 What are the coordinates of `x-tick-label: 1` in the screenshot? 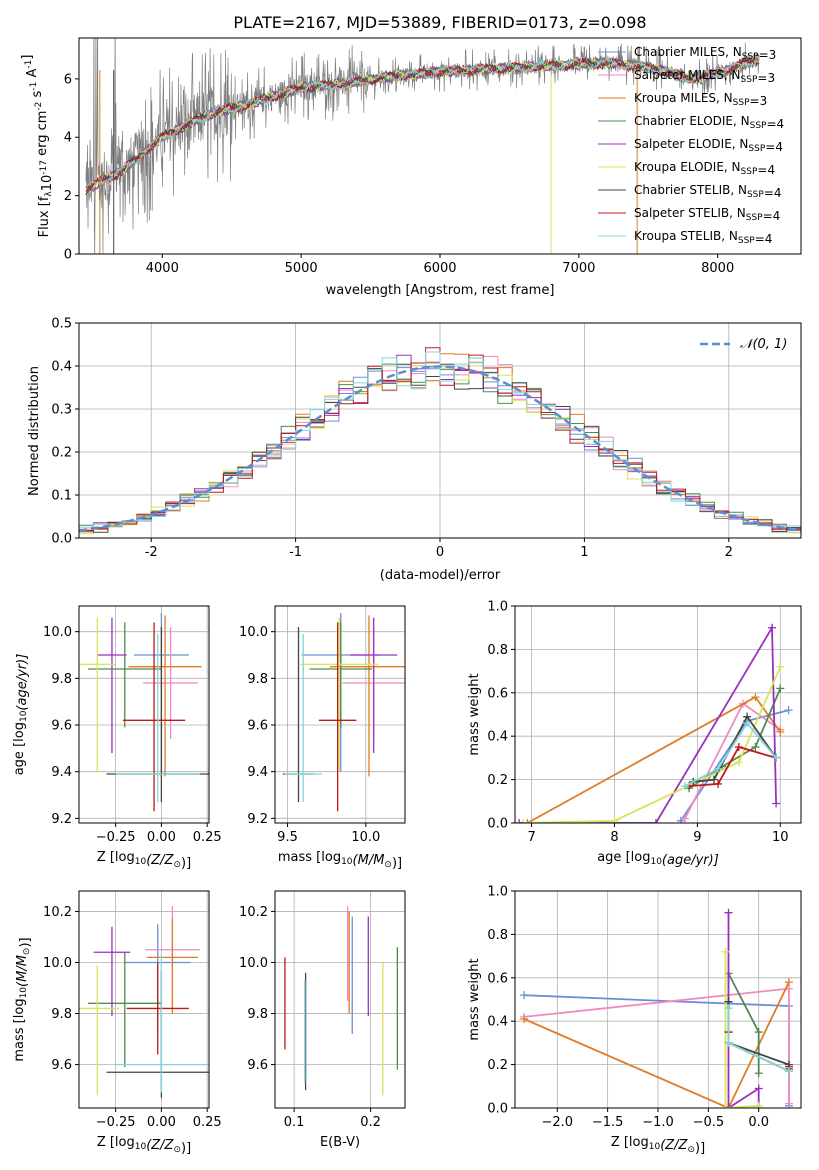 It's located at (584, 552).